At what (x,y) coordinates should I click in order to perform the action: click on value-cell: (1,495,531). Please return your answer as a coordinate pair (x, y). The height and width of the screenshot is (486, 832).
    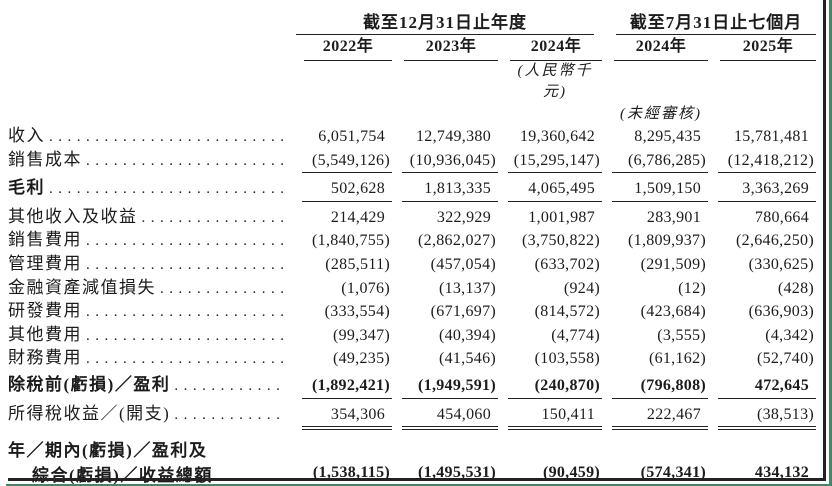
    Looking at the image, I should click on (450, 473).